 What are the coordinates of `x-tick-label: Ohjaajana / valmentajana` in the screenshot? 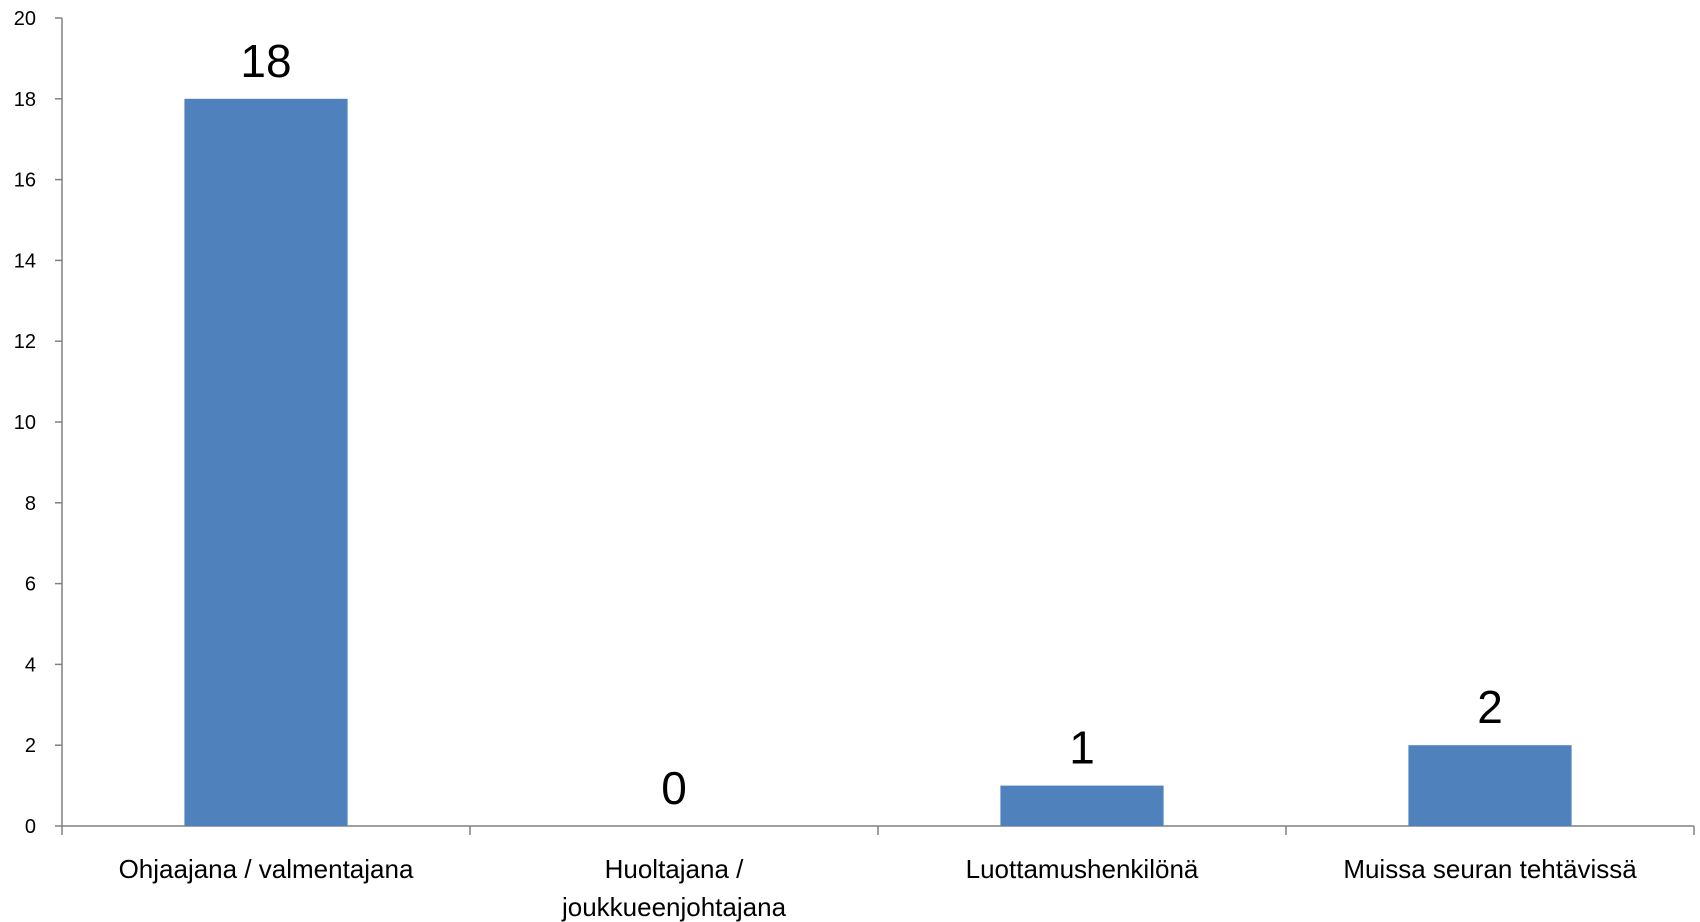 It's located at (266, 869).